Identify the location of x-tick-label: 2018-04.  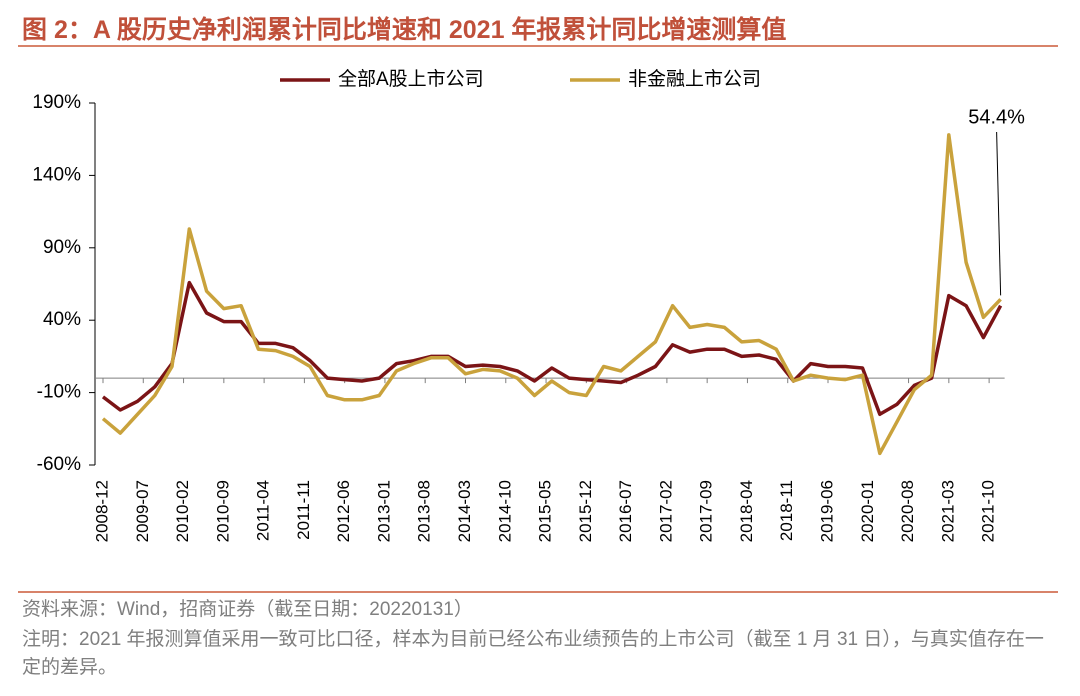
(746, 511).